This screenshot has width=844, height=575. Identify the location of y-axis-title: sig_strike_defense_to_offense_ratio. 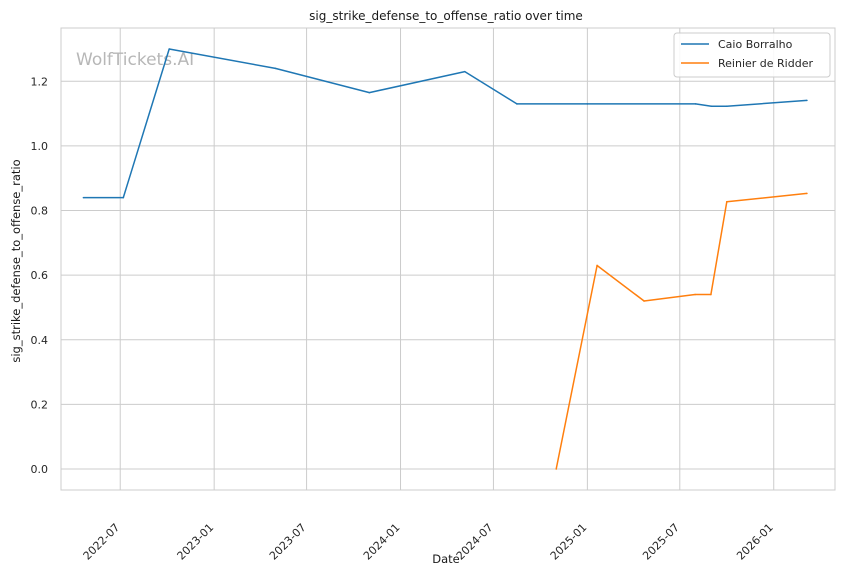
(16, 260).